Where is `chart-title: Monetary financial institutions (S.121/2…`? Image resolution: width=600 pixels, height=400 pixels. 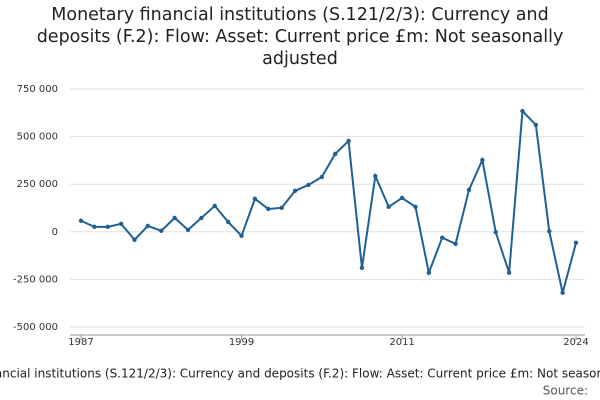 chart-title: Monetary financial institutions (S.121/2… is located at coordinates (300, 37).